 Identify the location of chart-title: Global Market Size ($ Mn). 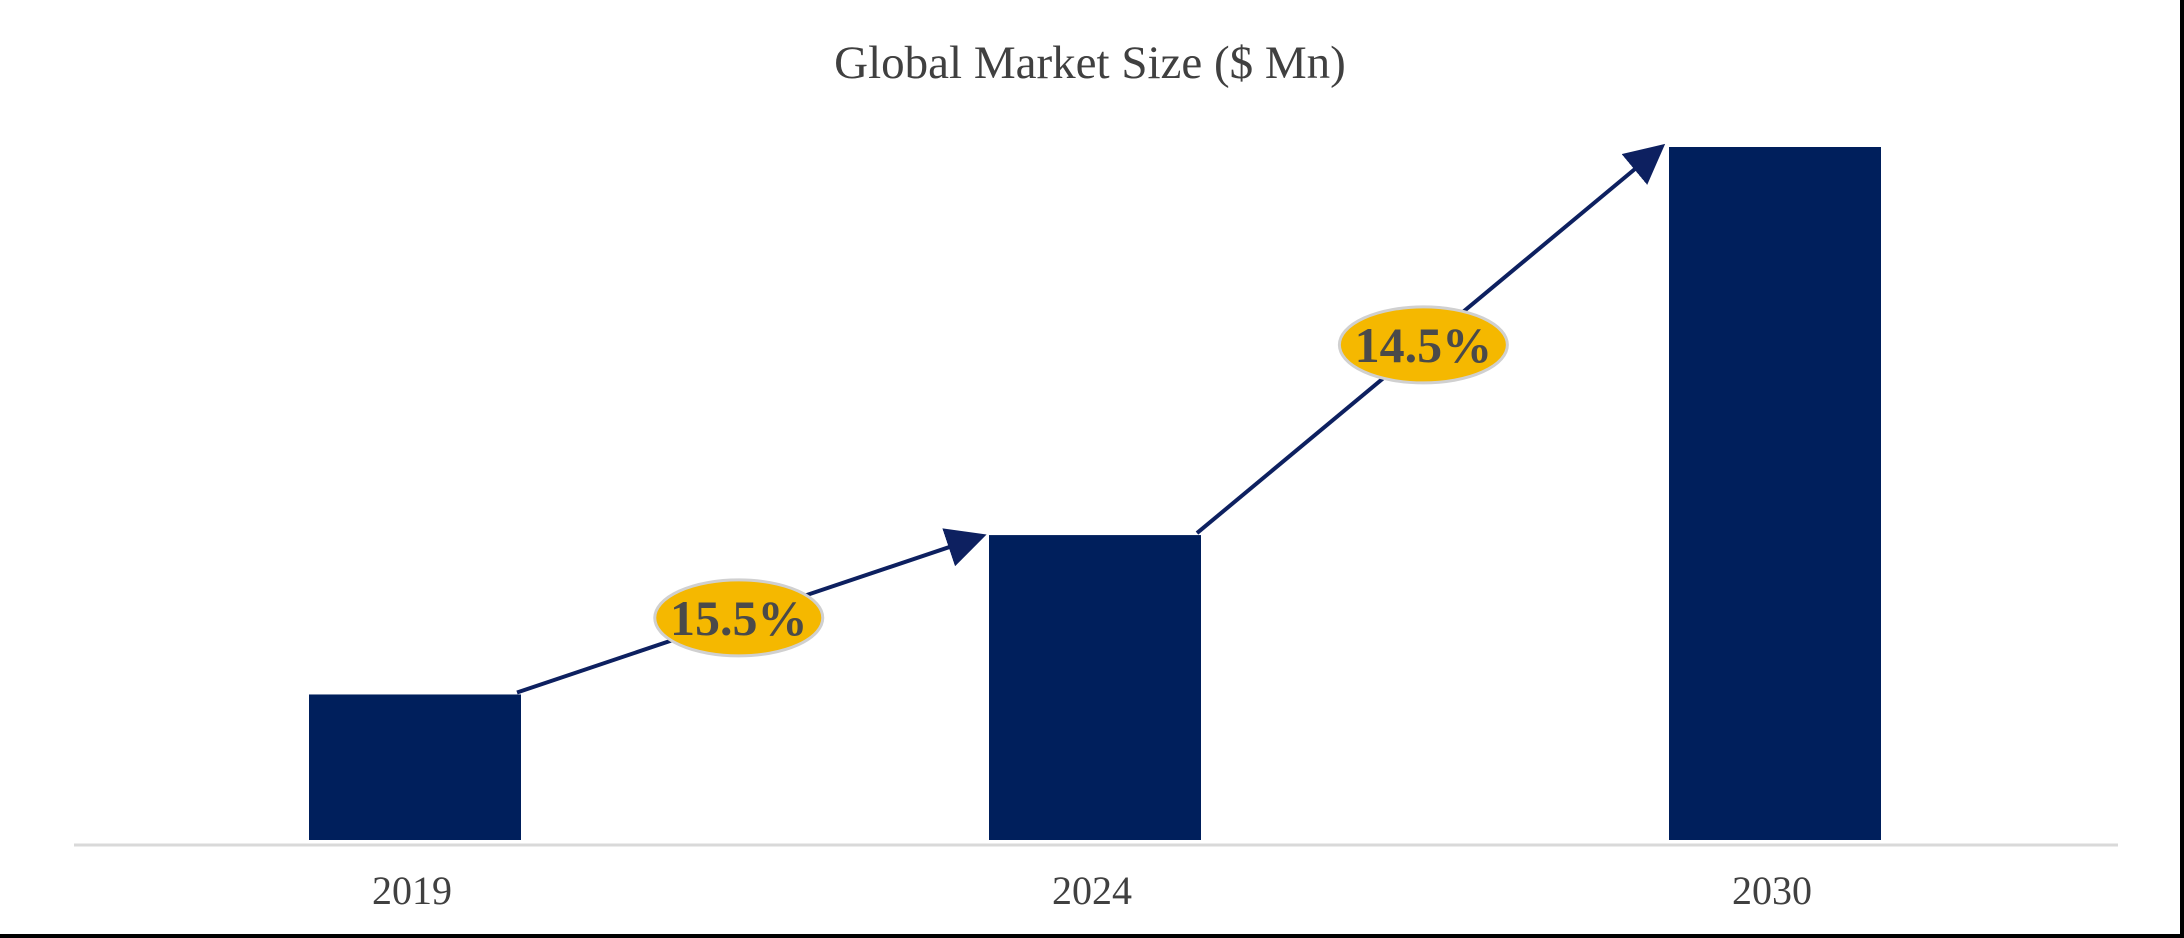
(1090, 63).